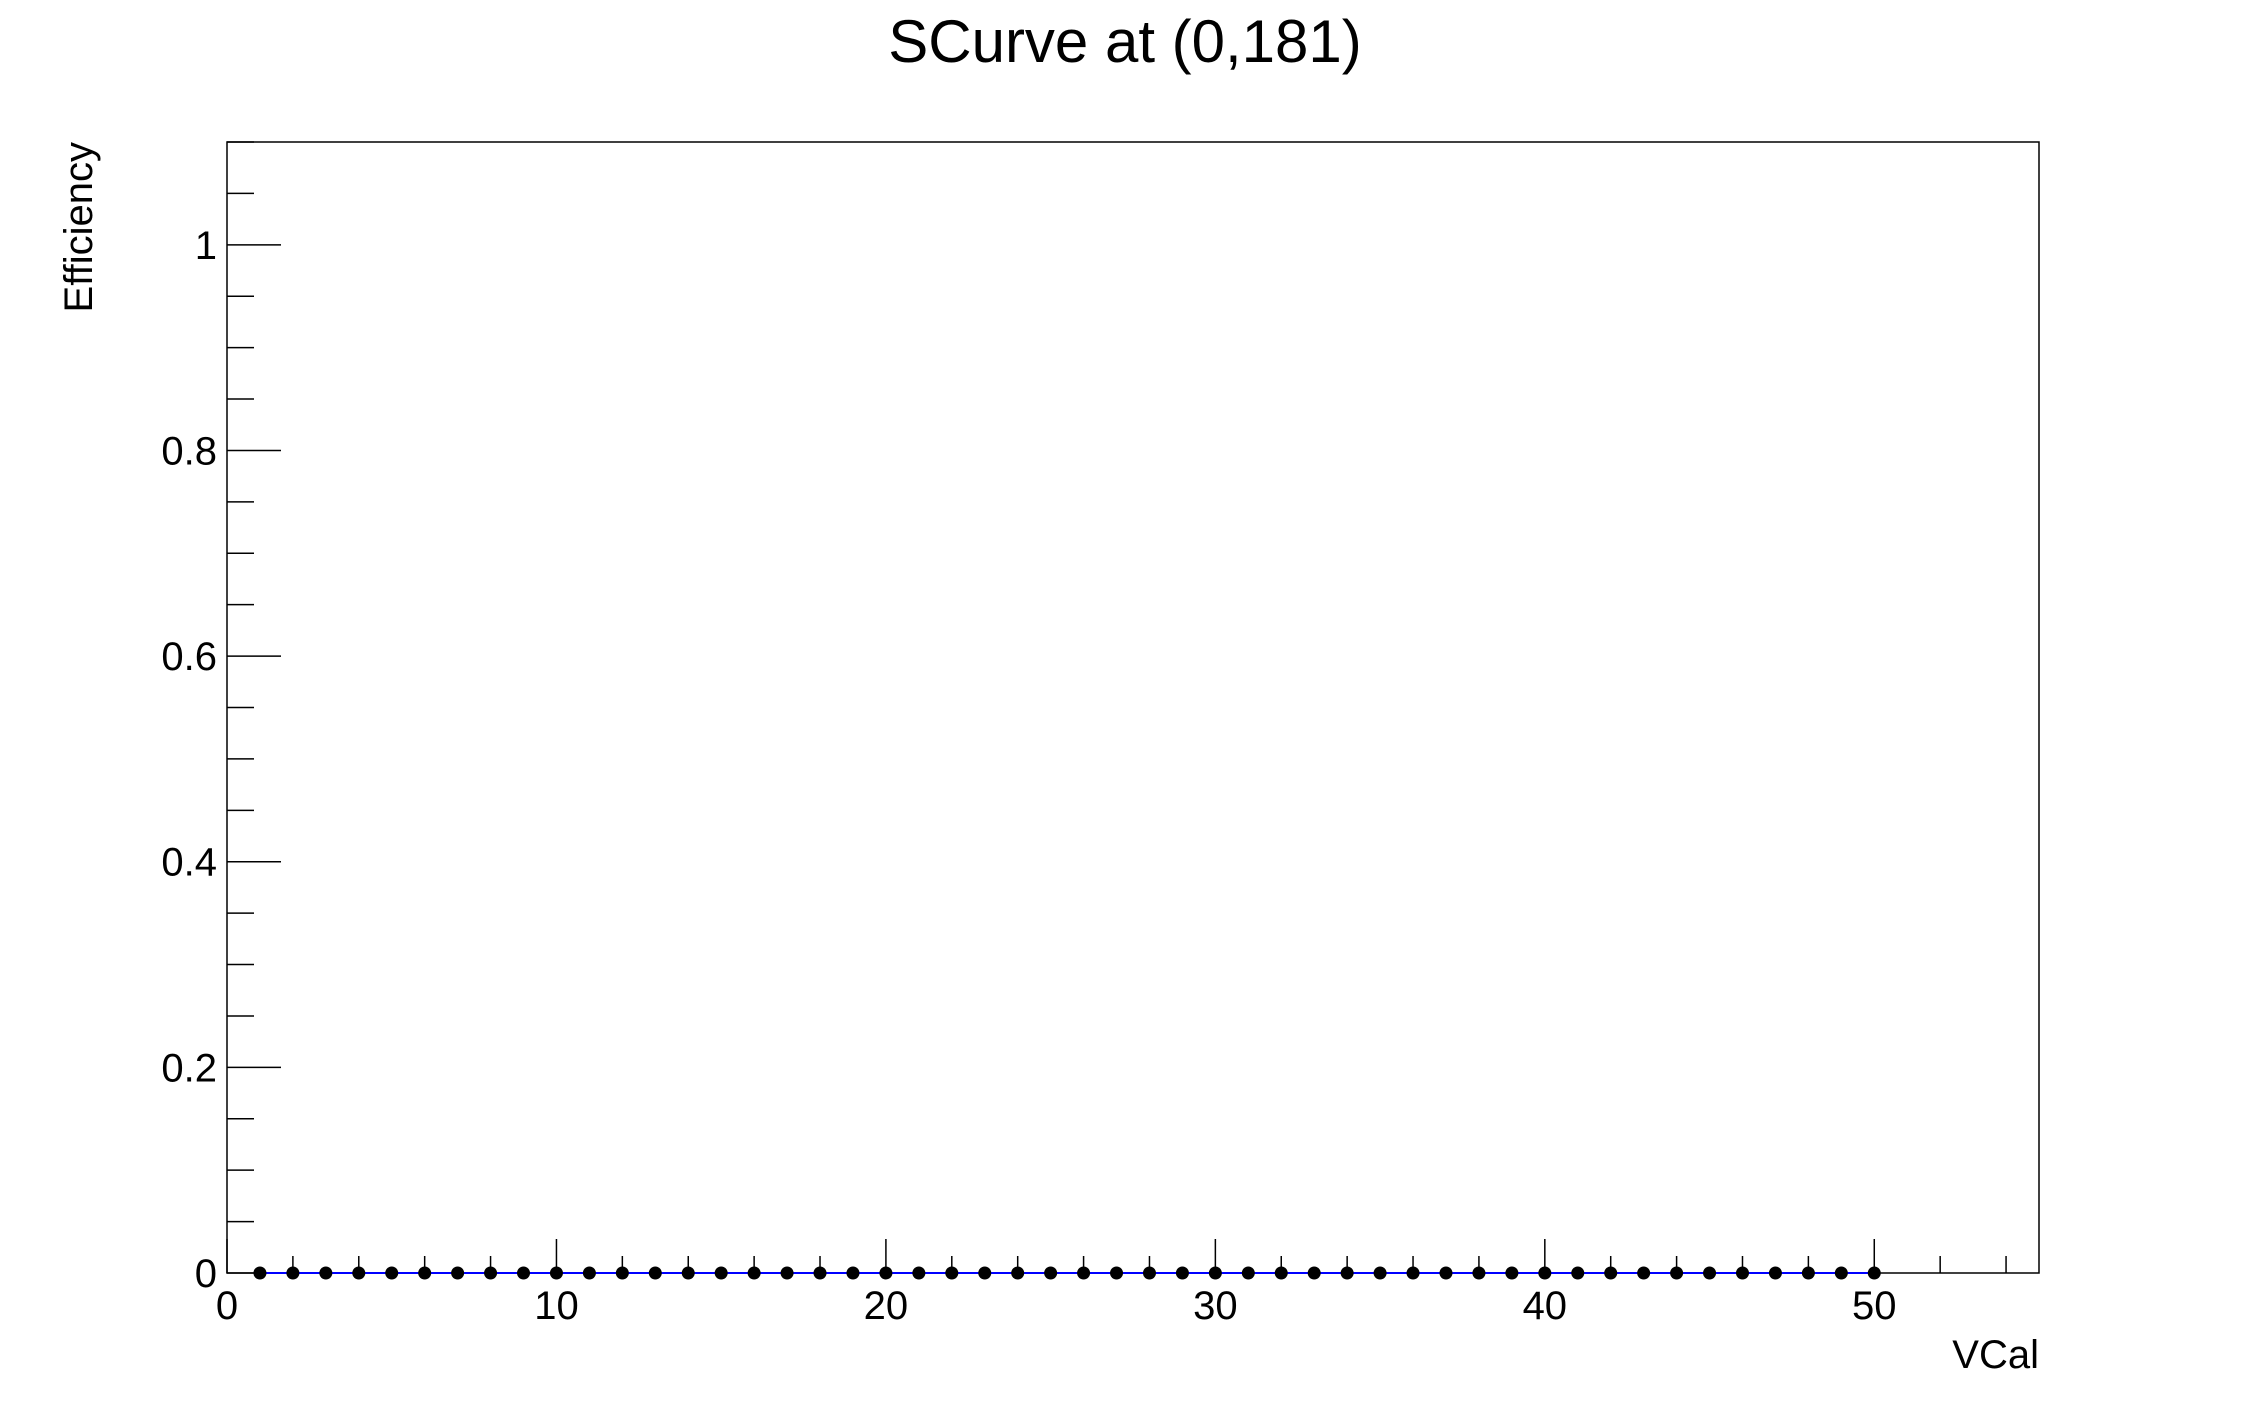  Describe the element at coordinates (189, 451) in the screenshot. I see `y-tick-label: 0.8` at that location.